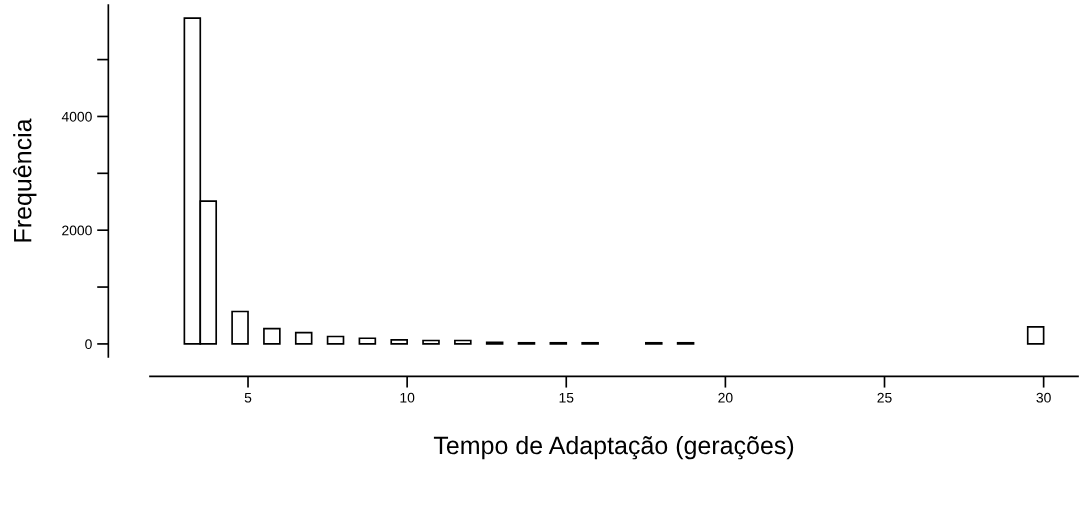 The image size is (1088, 506). Describe the element at coordinates (77, 230) in the screenshot. I see `y-tick-label: 2000` at that location.